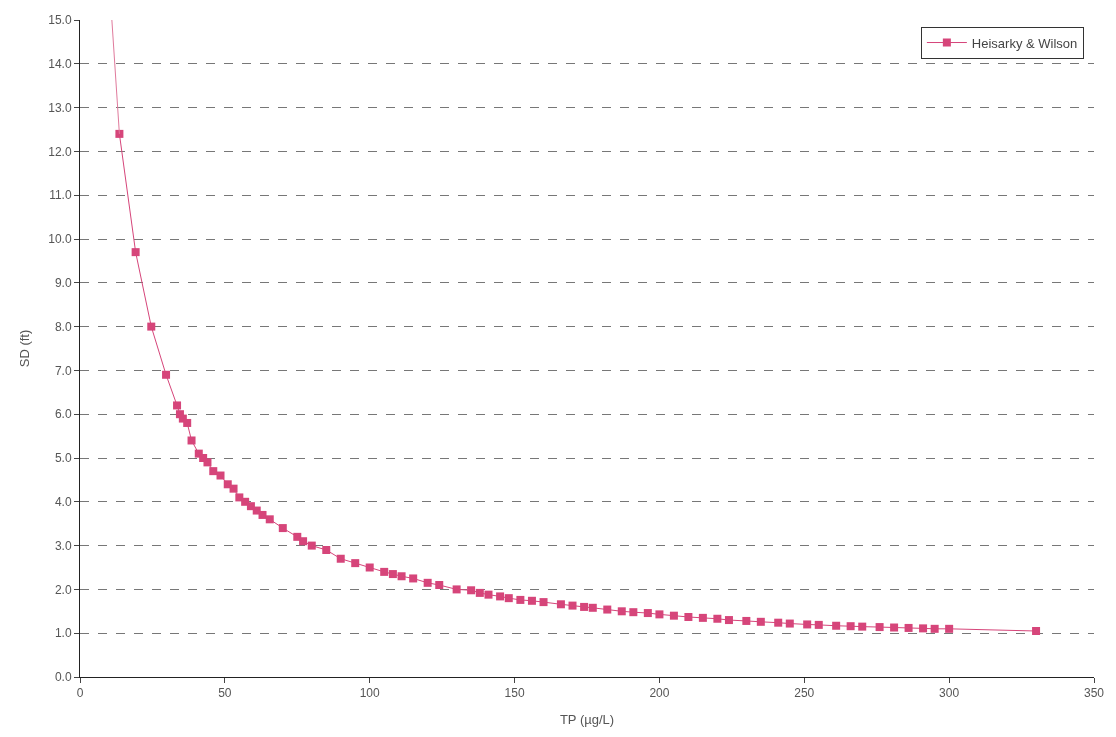  Describe the element at coordinates (60, 107) in the screenshot. I see `y-tick-label: 13.0` at that location.